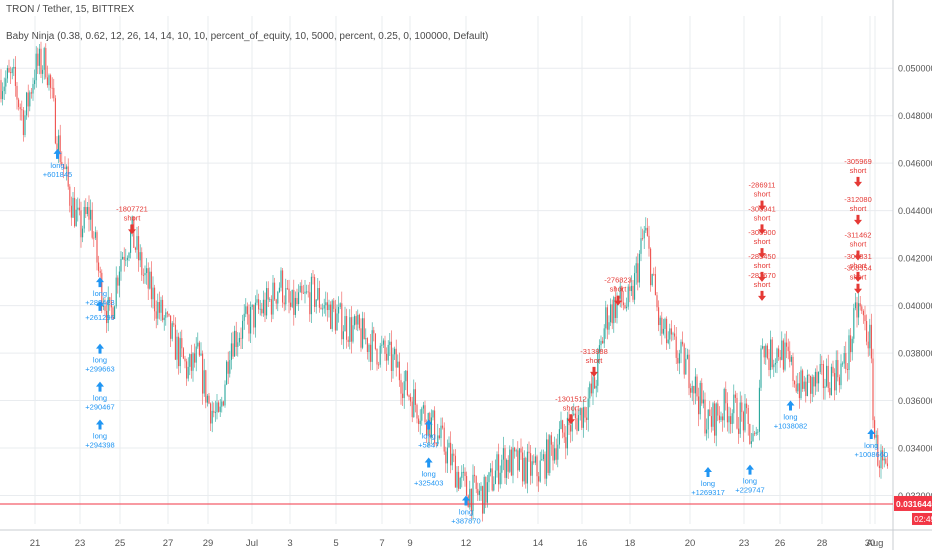 This screenshot has width=932, height=555. Describe the element at coordinates (780, 543) in the screenshot. I see `x-tick-label: 26` at that location.